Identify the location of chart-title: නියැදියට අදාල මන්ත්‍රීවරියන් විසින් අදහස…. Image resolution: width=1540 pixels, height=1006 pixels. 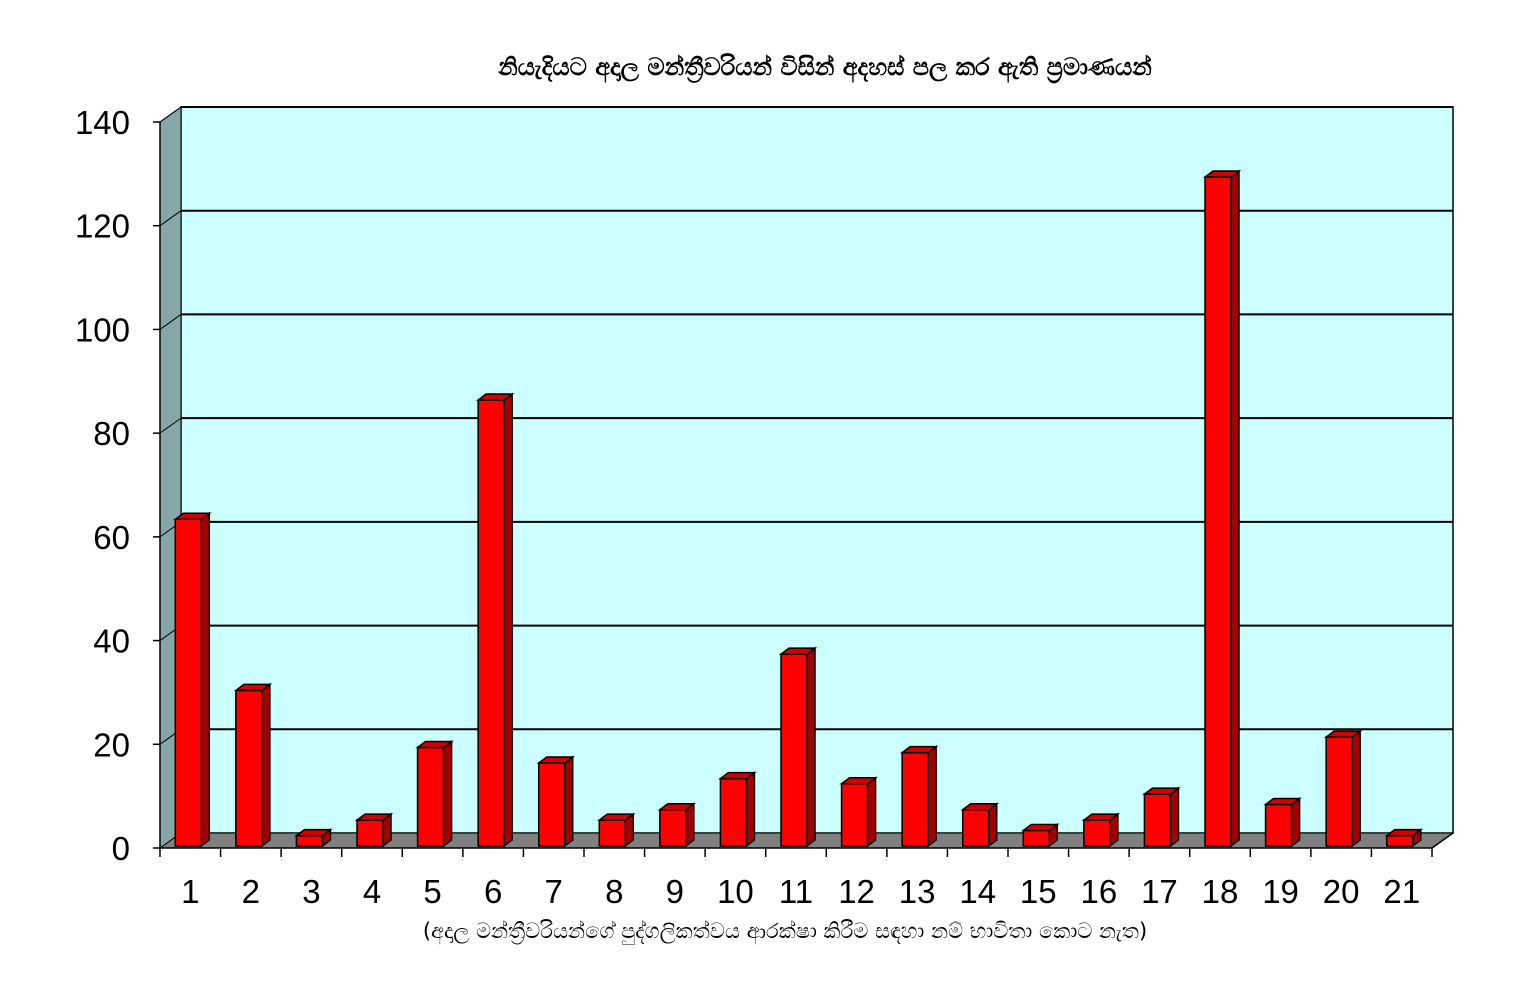
(824, 68).